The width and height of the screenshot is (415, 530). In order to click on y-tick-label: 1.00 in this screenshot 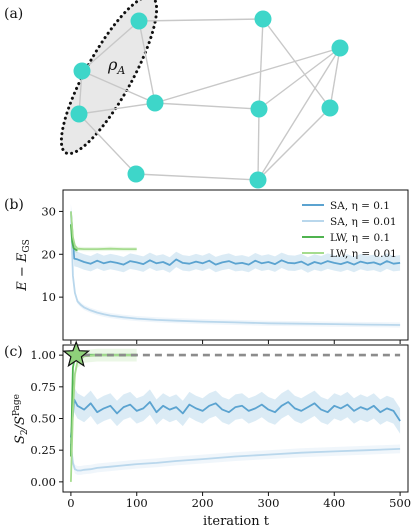, I will do `click(43, 355)`.